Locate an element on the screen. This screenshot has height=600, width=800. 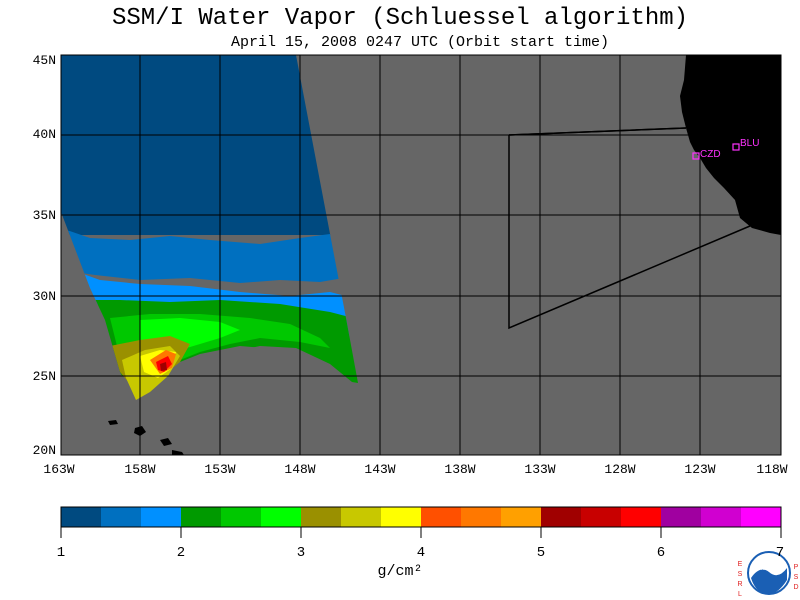
station-czd: CZD is located at coordinates (706, 154).